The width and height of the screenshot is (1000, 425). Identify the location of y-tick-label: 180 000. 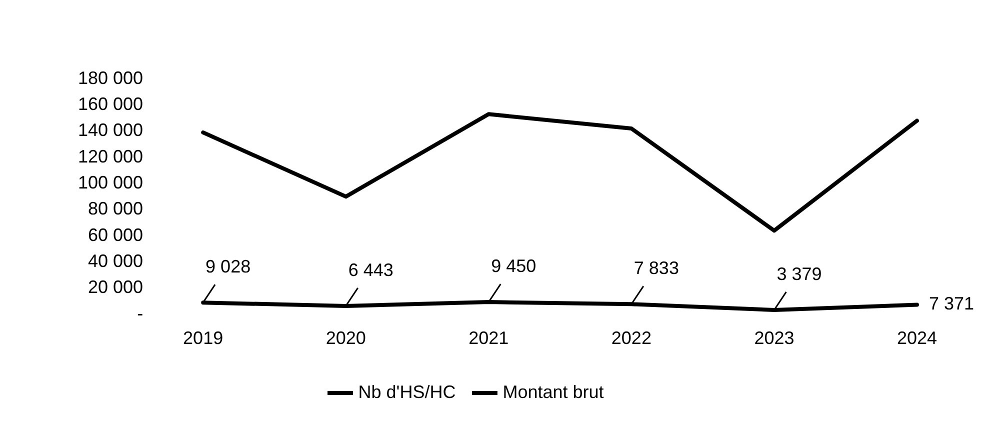
(111, 78).